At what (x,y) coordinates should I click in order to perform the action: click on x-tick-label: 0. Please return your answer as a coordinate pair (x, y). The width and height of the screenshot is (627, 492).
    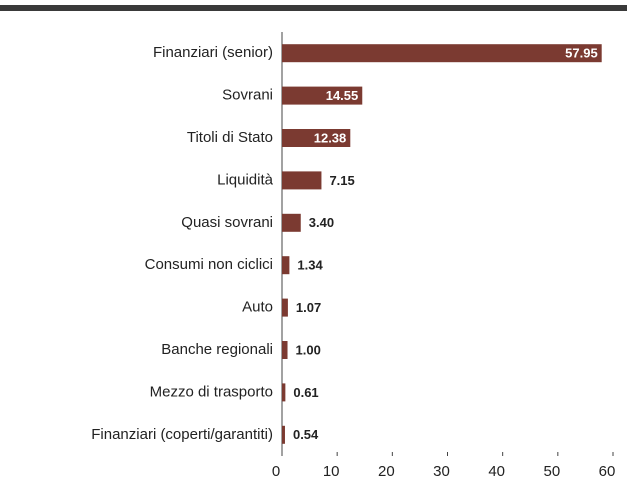
    Looking at the image, I should click on (276, 471).